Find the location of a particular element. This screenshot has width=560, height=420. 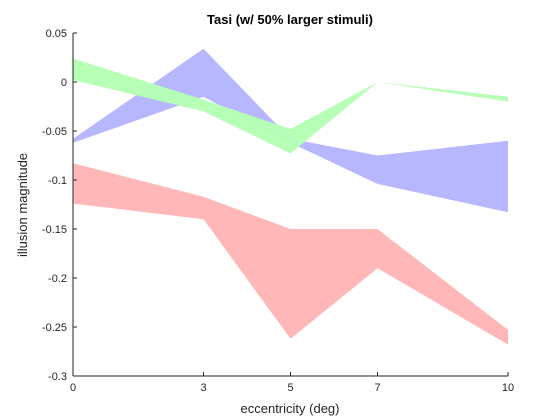

y-tick-label: -0.25 is located at coordinates (54, 328).